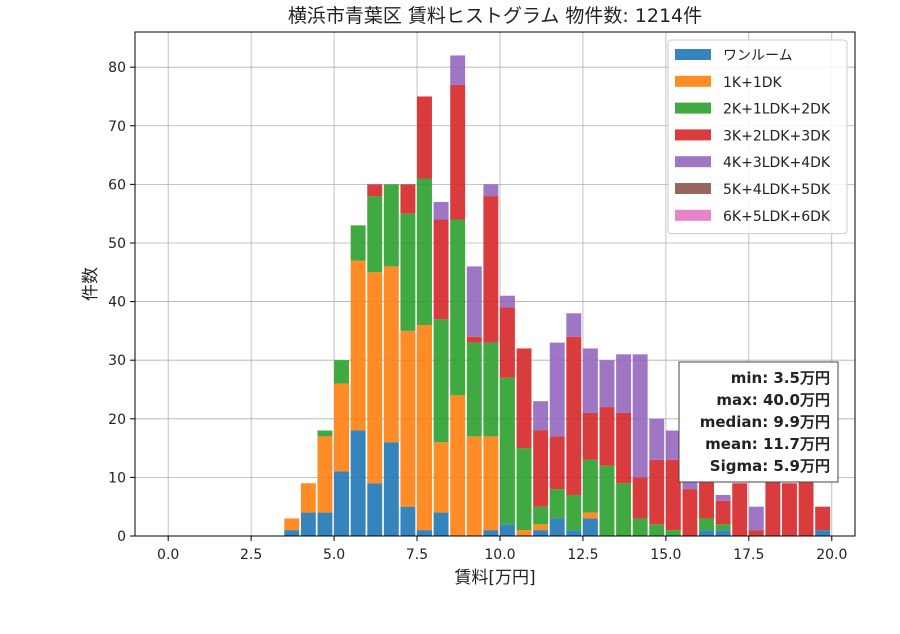  What do you see at coordinates (777, 136) in the screenshot?
I see `legend-label: 3K+2LDK+3DK` at bounding box center [777, 136].